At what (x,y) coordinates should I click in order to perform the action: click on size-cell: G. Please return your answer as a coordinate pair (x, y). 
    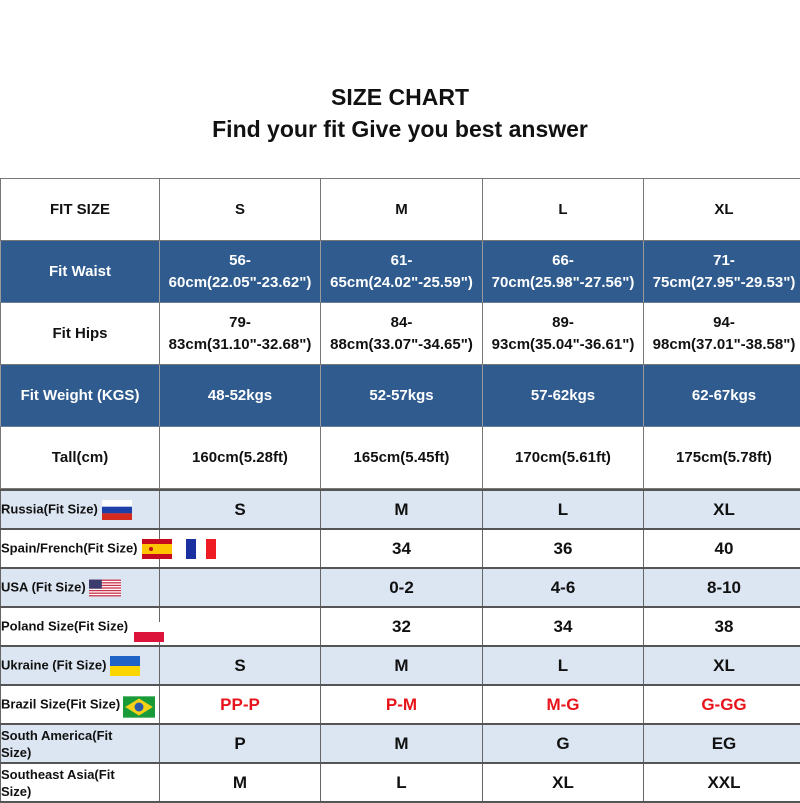
    Looking at the image, I should click on (563, 743).